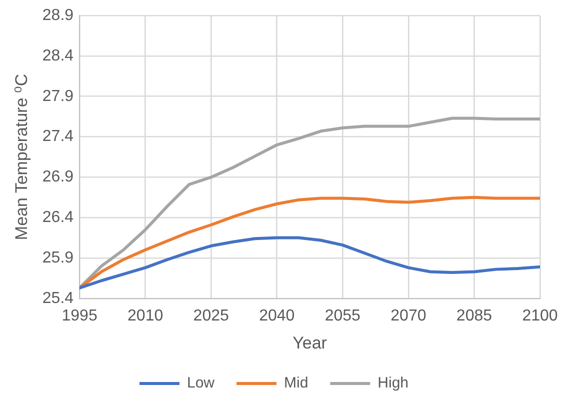 The width and height of the screenshot is (570, 405). What do you see at coordinates (58, 137) in the screenshot?
I see `y-tick-label: 27.4` at bounding box center [58, 137].